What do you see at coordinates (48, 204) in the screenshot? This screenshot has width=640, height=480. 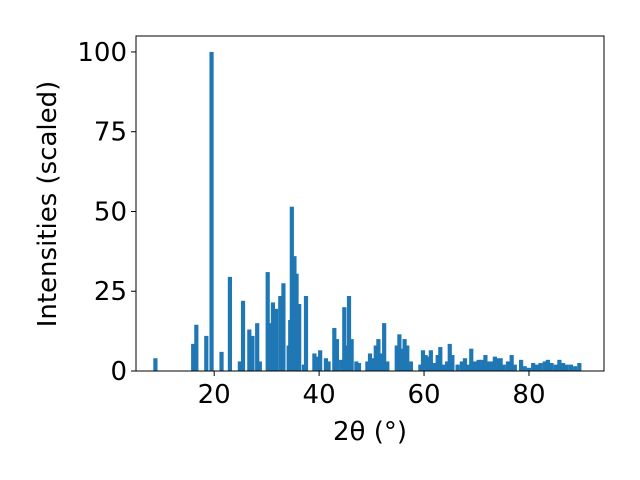 I see `y-axis-label: Intensities (scaled)` at bounding box center [48, 204].